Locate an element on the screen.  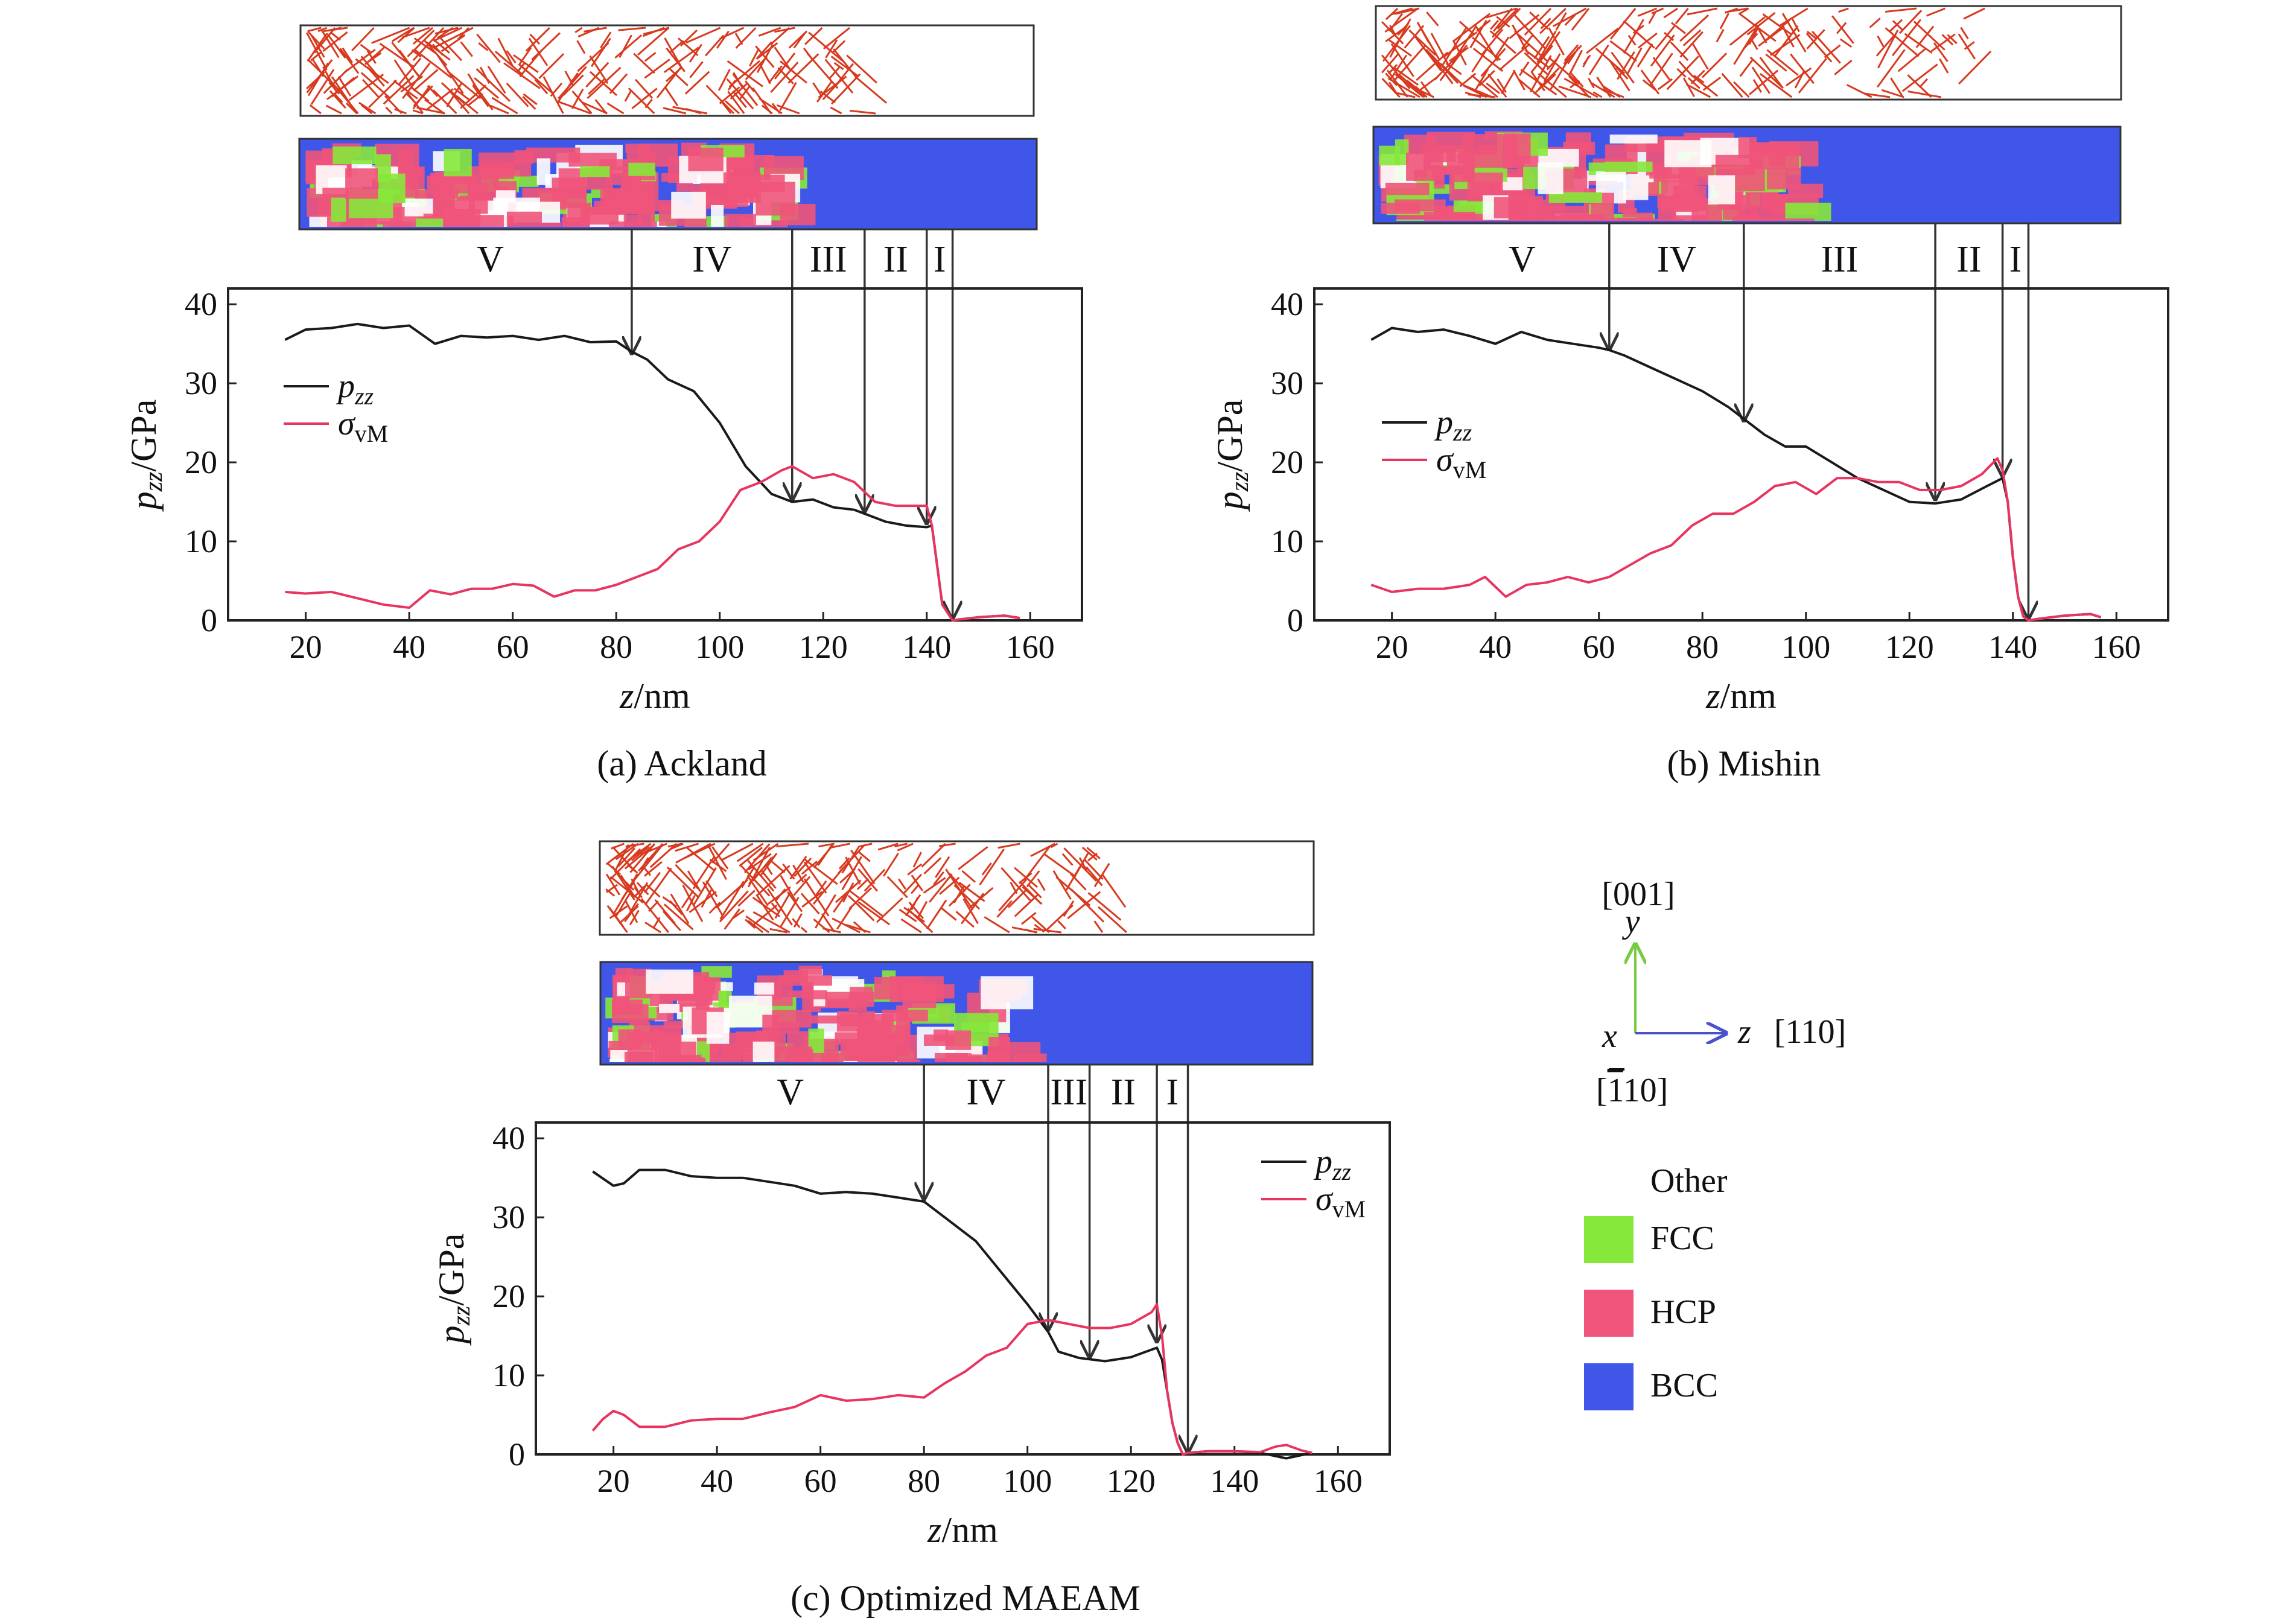
x-tick-label: 120 is located at coordinates (824, 647).